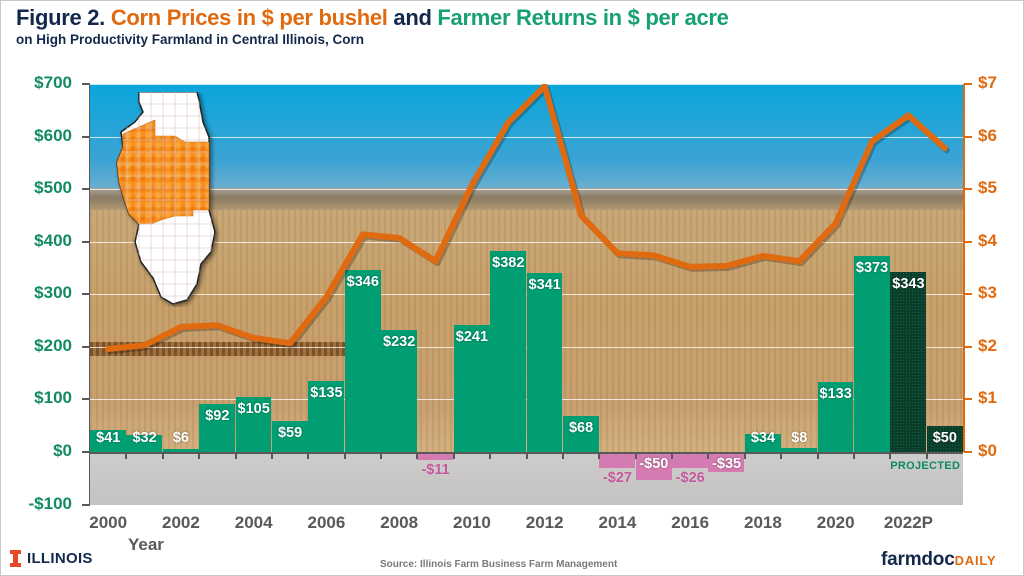  Describe the element at coordinates (412, 17) in the screenshot. I see `title-joiner: and` at that location.